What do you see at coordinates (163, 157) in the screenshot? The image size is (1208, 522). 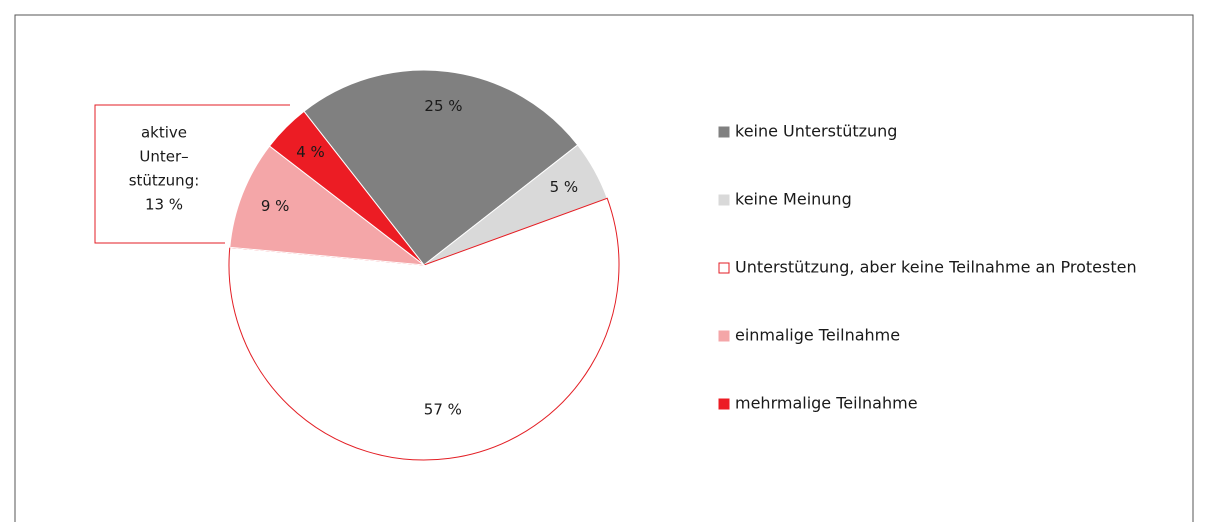 I see `annotation: Unter–` at bounding box center [163, 157].